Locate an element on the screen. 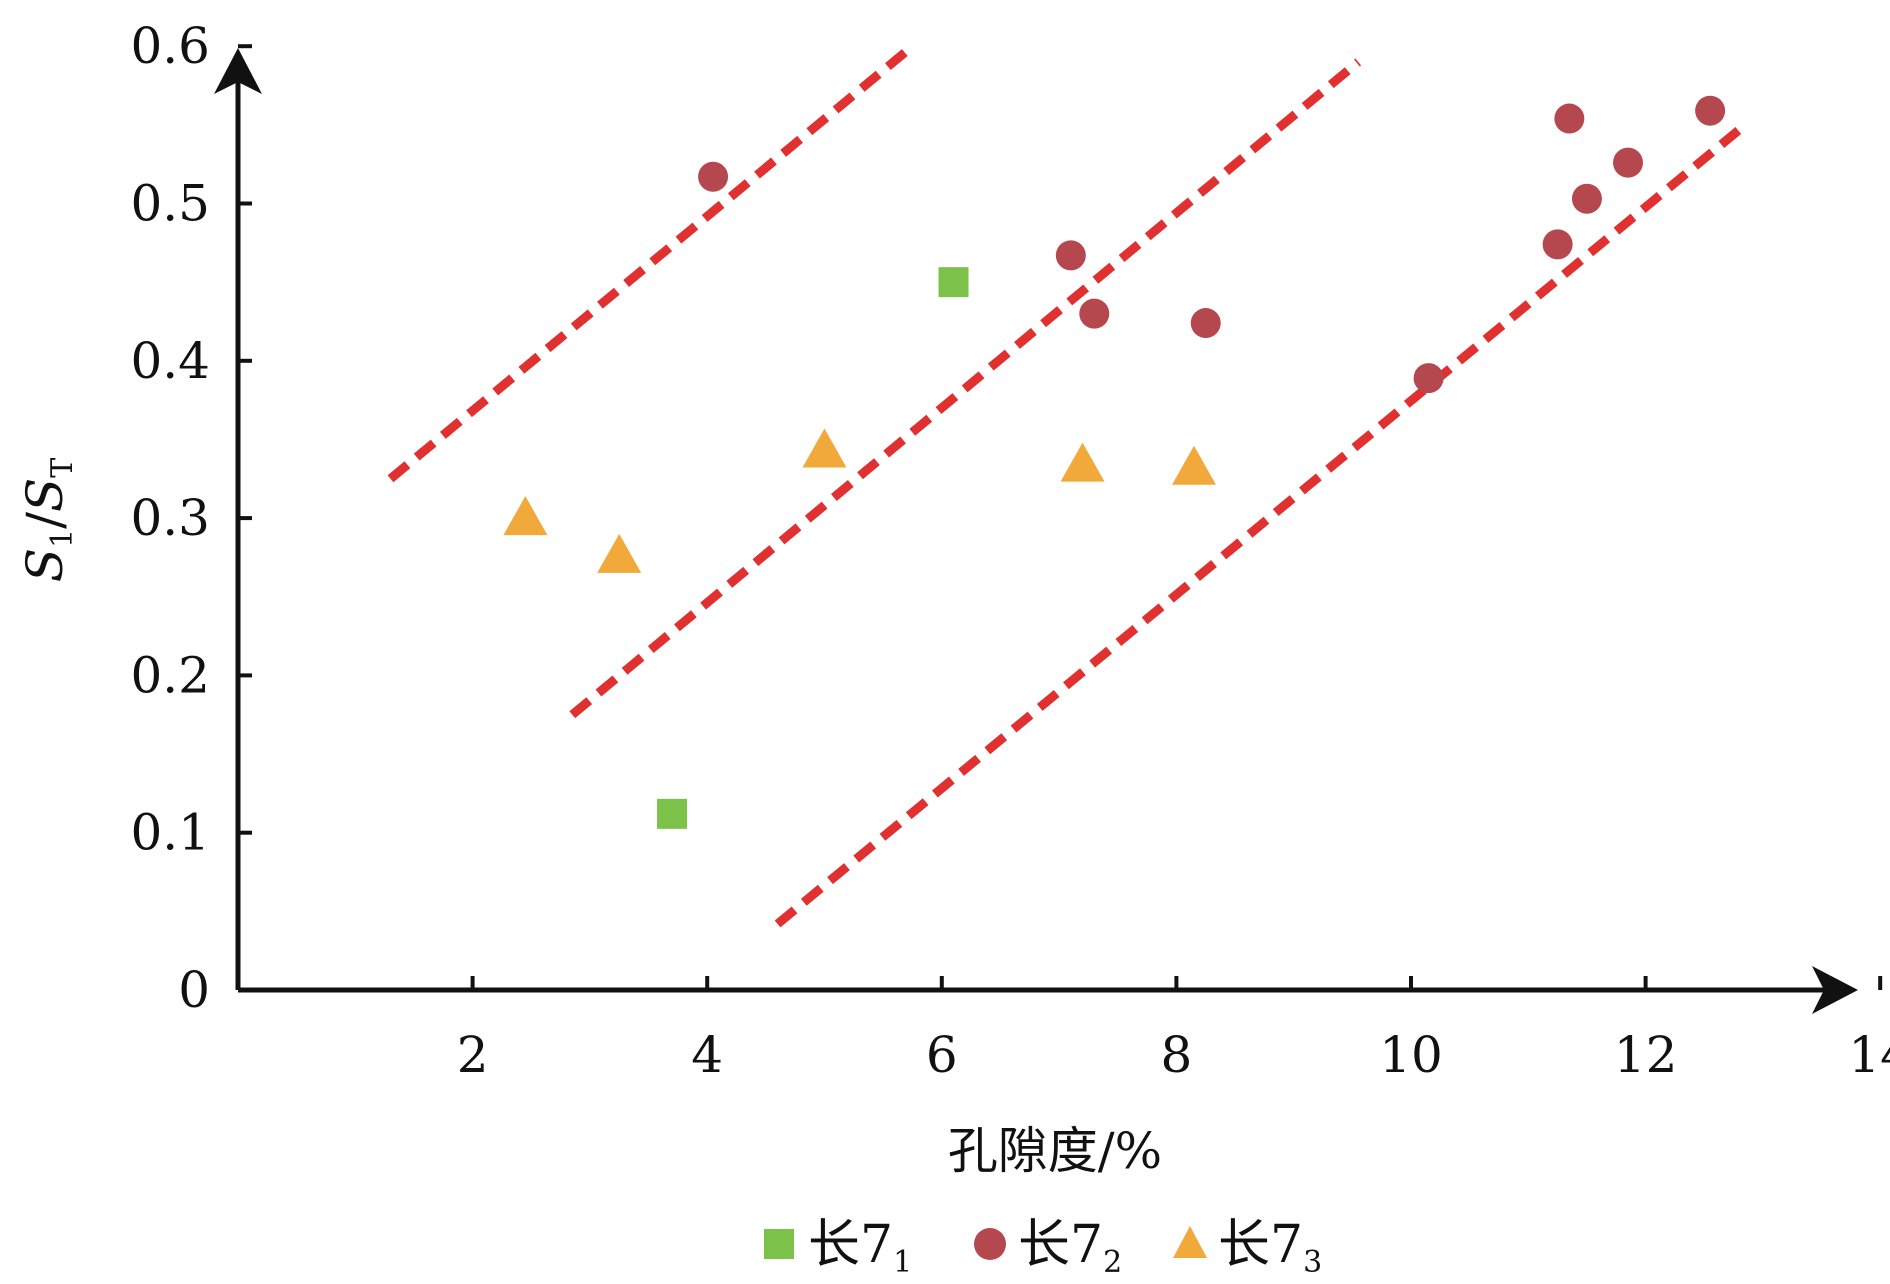  x-tick-label: 4 is located at coordinates (707, 1055).